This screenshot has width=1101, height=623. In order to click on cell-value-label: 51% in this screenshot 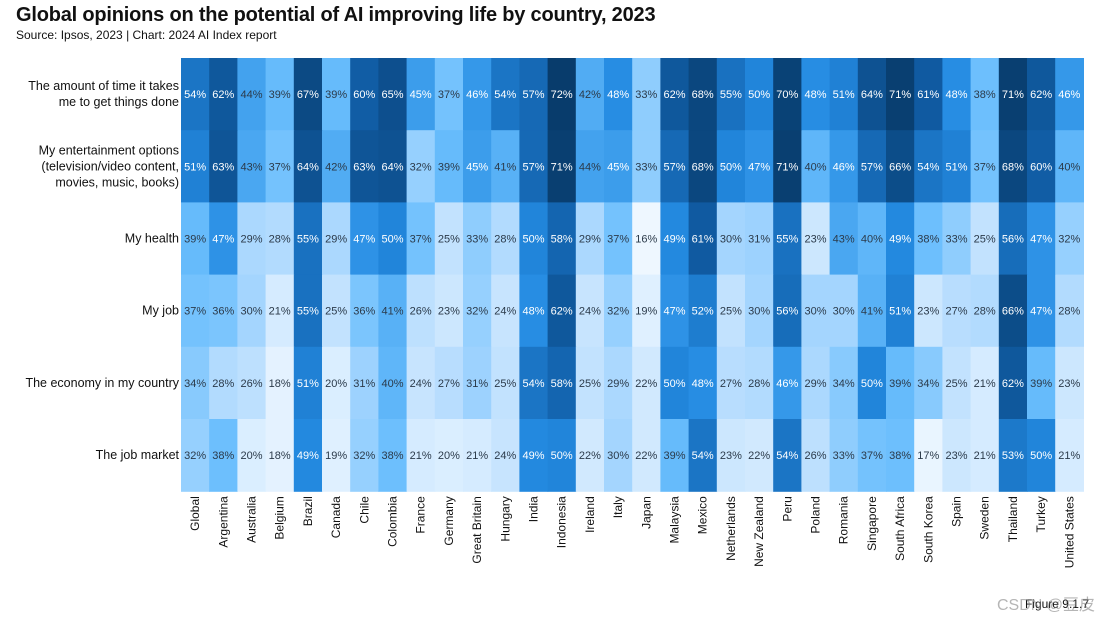, I will do `click(956, 167)`.